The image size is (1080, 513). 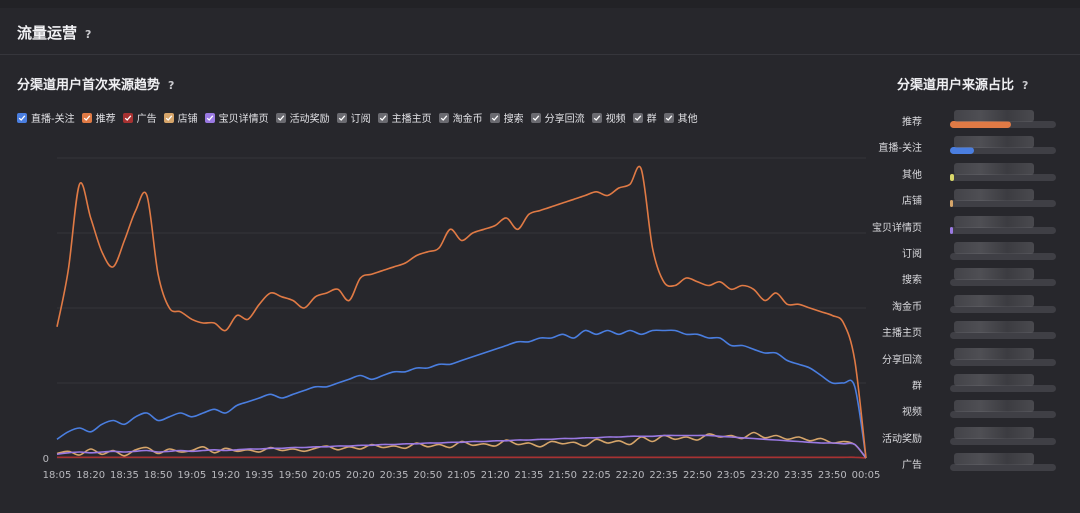 I want to click on legend-label: 活动奖励, so click(x=309, y=119).